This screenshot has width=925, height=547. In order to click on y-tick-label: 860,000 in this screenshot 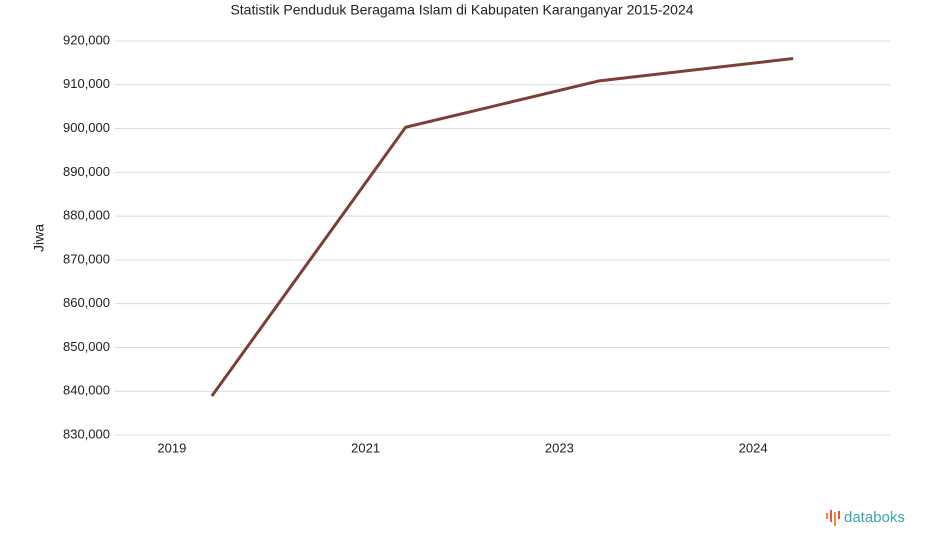, I will do `click(86, 302)`.